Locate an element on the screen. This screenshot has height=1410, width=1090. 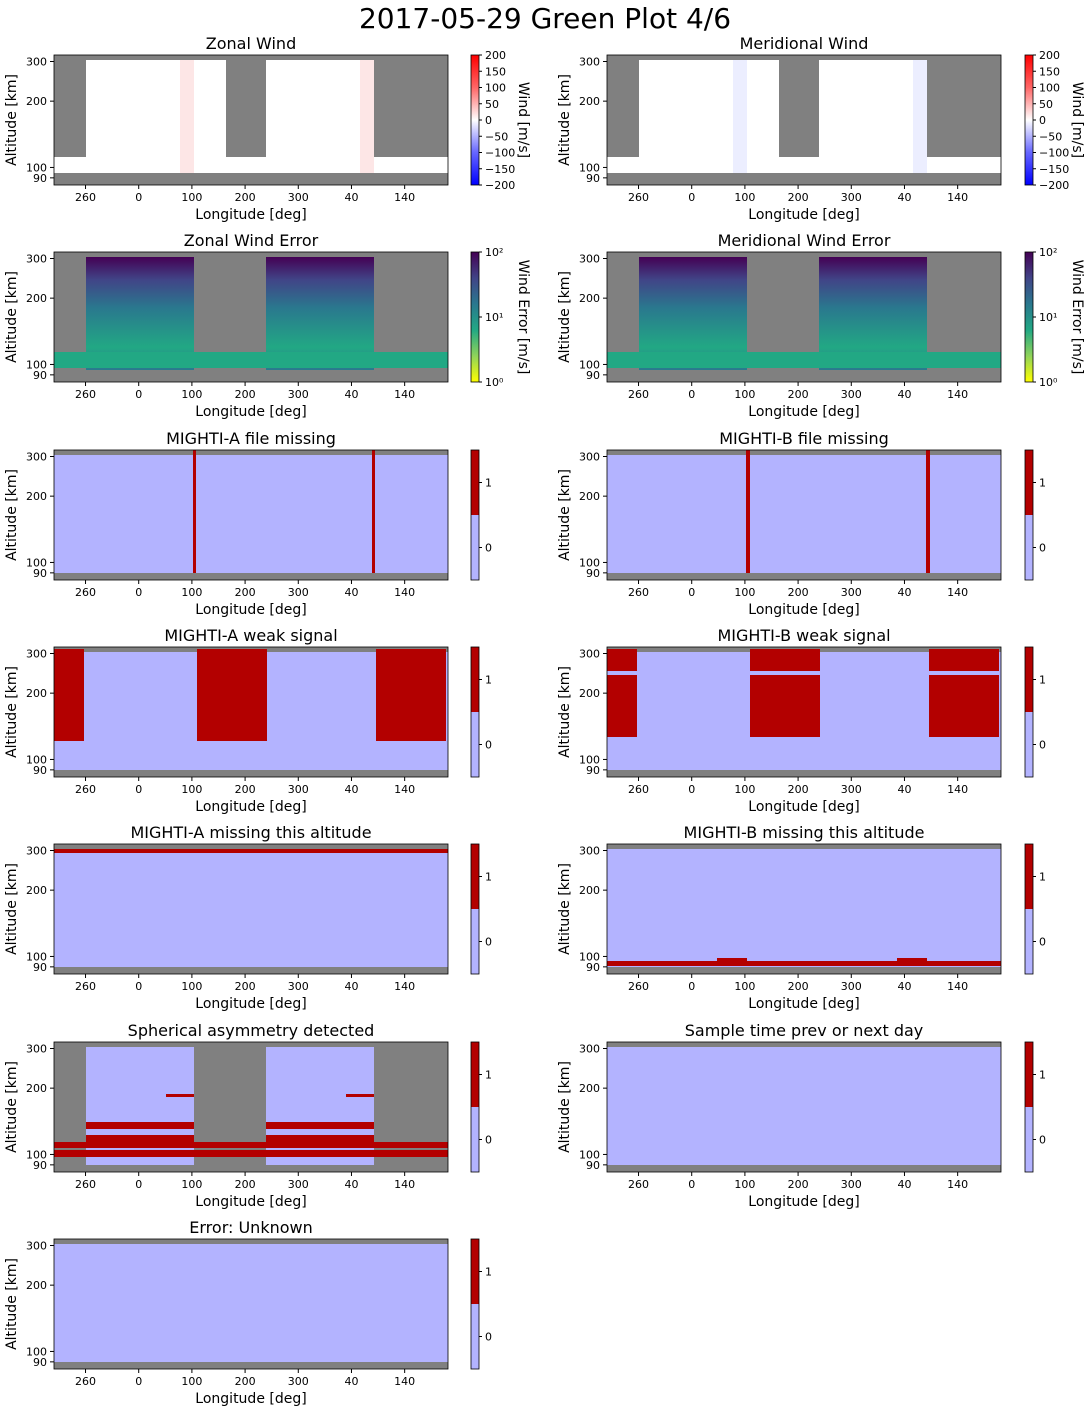
subplot-title: Spherical asymmetry detected is located at coordinates (251, 1030).